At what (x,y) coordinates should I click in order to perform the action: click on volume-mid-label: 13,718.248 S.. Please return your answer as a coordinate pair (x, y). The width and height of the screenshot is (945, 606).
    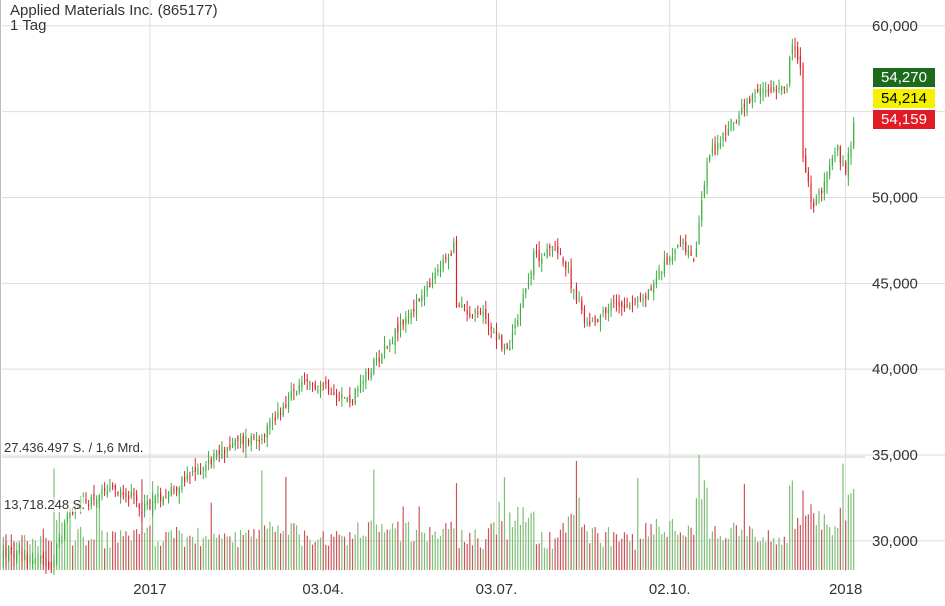
    Looking at the image, I should click on (44, 504).